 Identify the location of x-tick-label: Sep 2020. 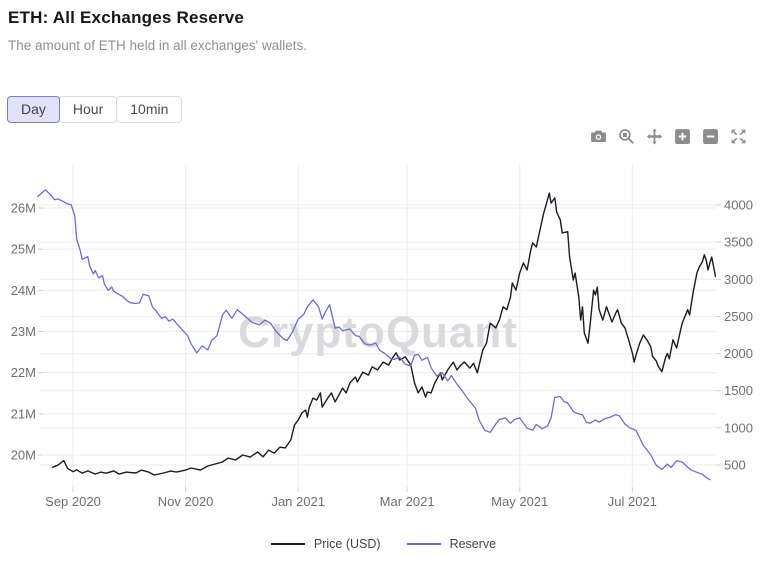
(73, 501).